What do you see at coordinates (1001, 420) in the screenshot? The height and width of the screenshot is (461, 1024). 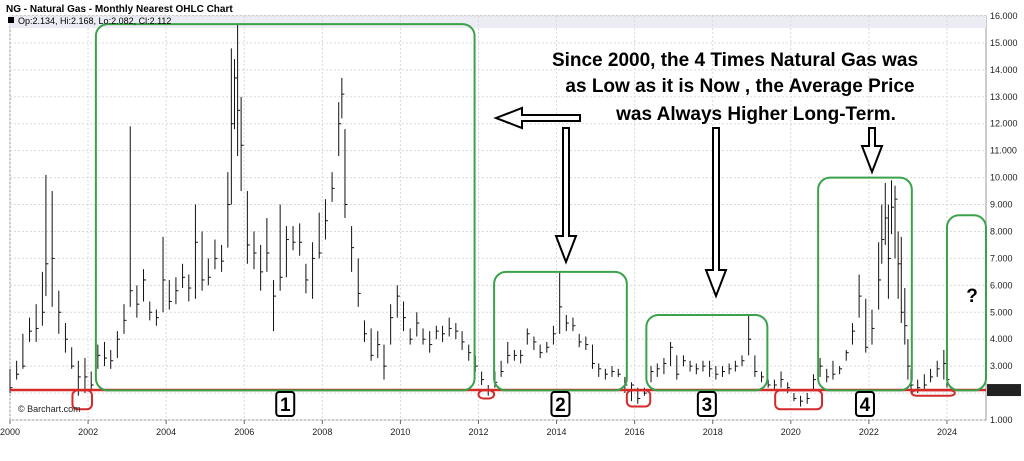 I see `y-tick-label: 1.000` at bounding box center [1001, 420].